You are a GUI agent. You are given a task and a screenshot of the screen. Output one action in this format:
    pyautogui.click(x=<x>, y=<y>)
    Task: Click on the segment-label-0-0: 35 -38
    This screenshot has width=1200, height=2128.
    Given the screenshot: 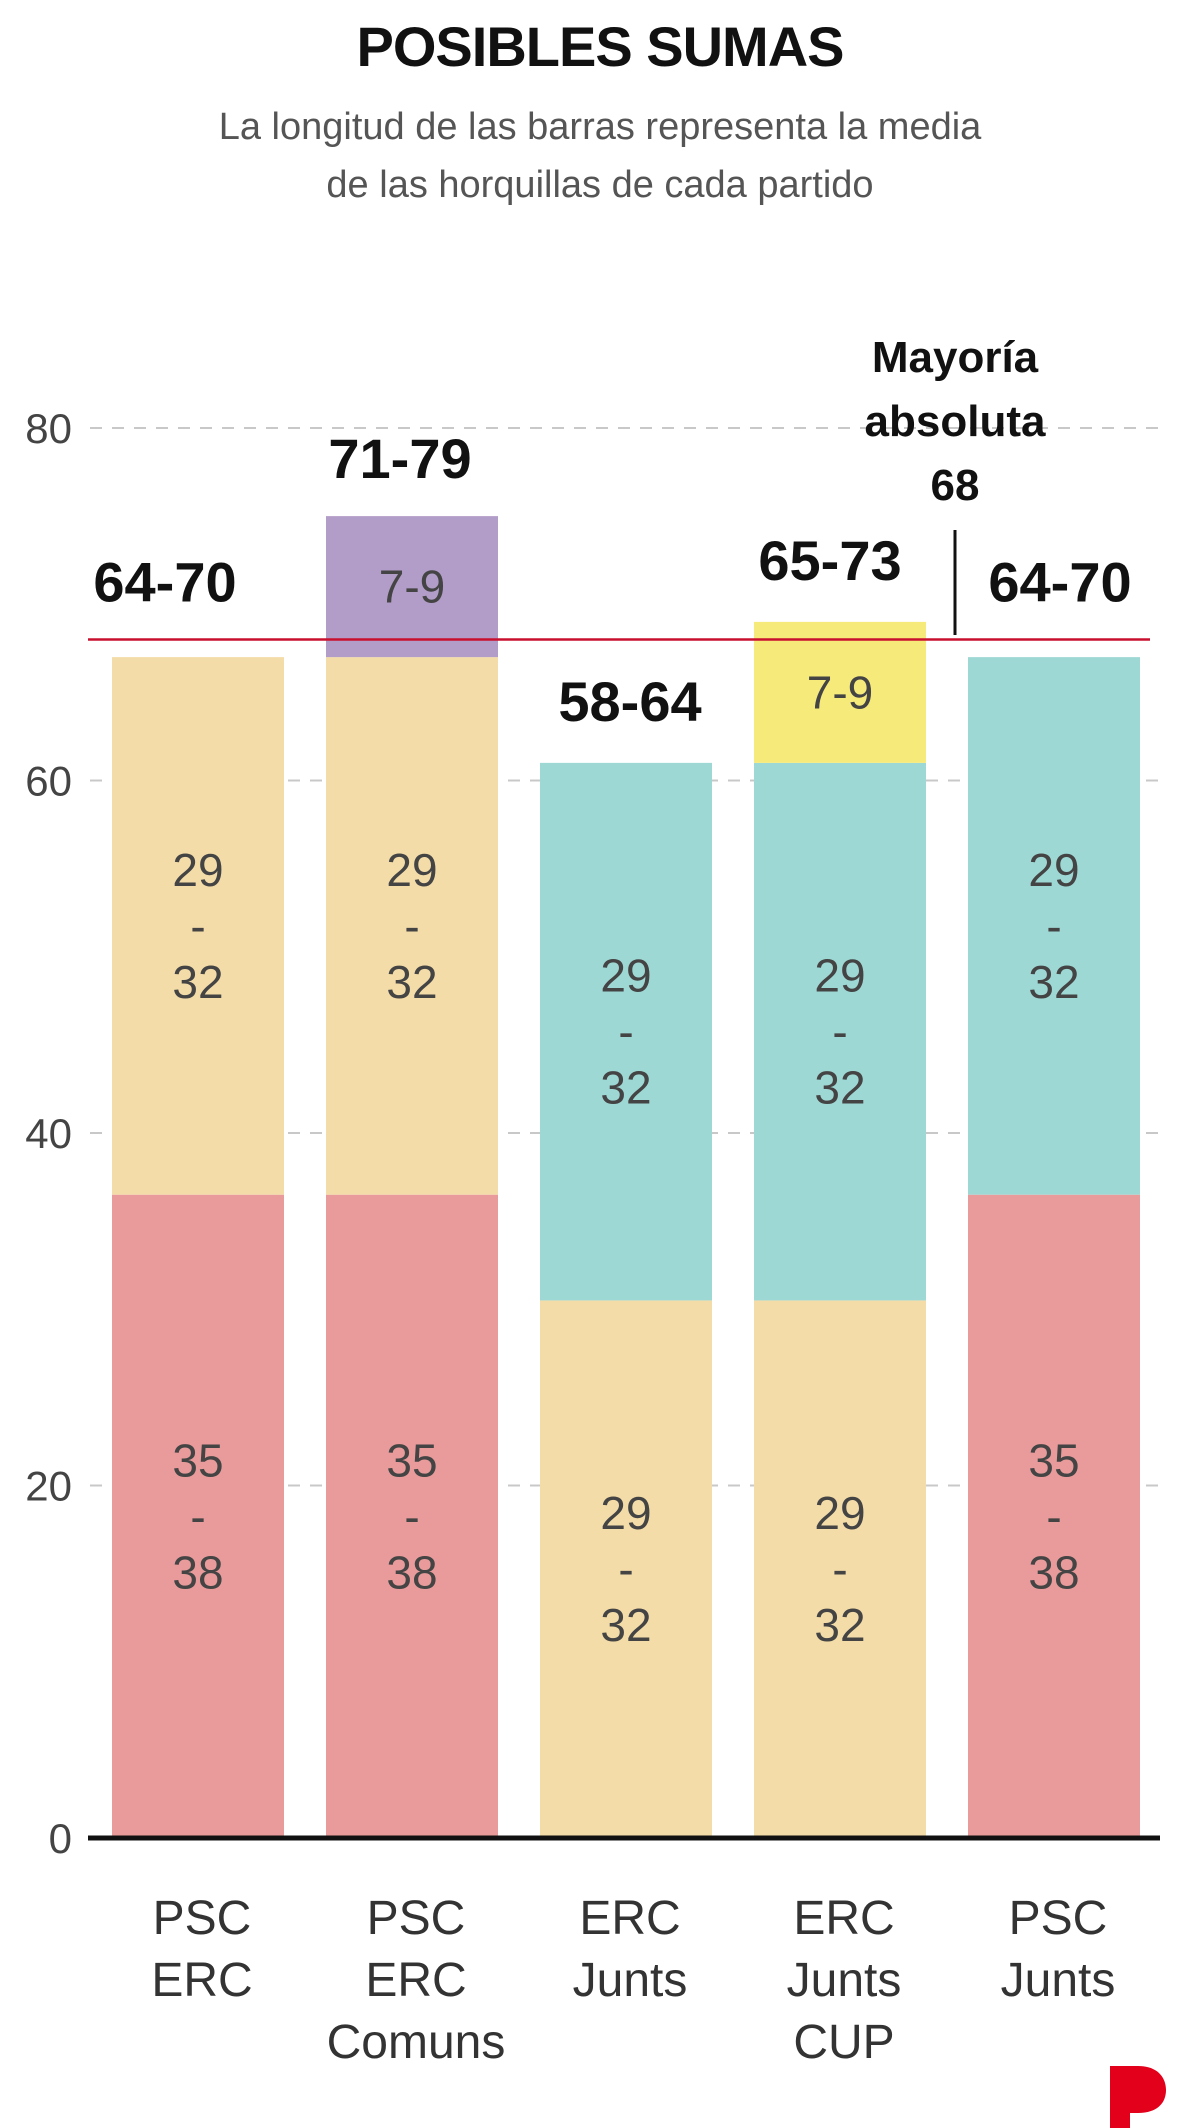 What is the action you would take?
    pyautogui.click(x=197, y=1516)
    